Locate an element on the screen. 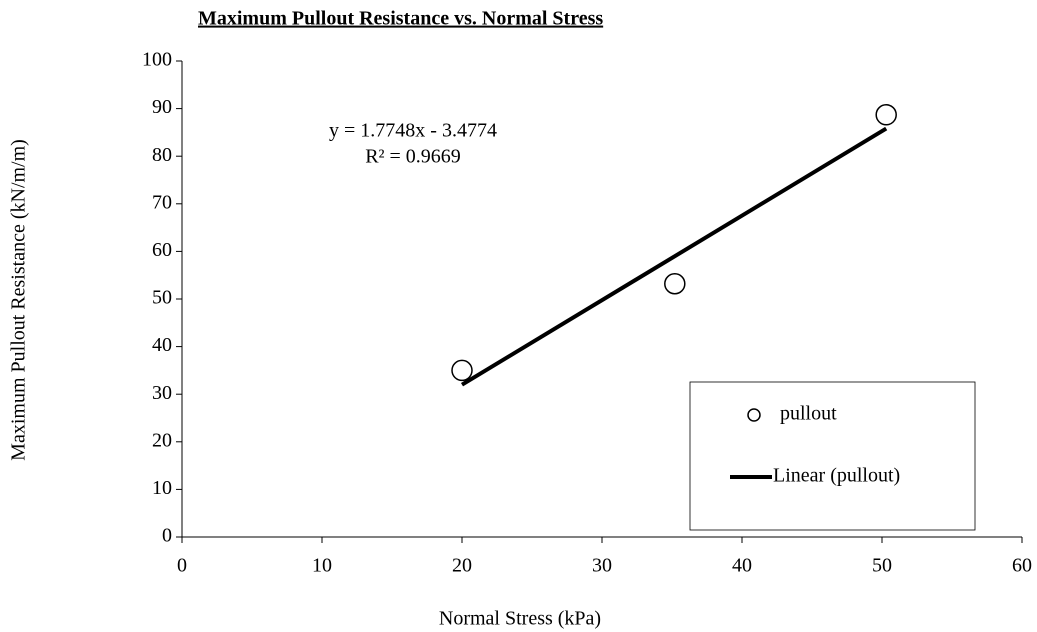  y-tick-label: 50 is located at coordinates (162, 298).